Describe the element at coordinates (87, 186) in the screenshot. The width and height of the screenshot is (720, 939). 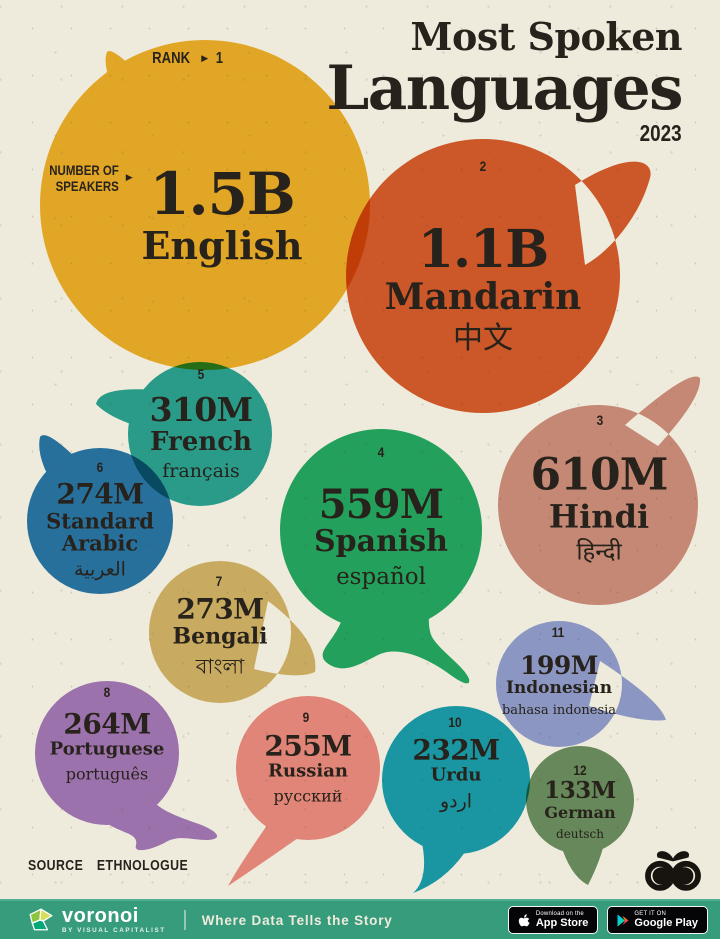
I see `speakers-label-line2: SPEAKERS` at that location.